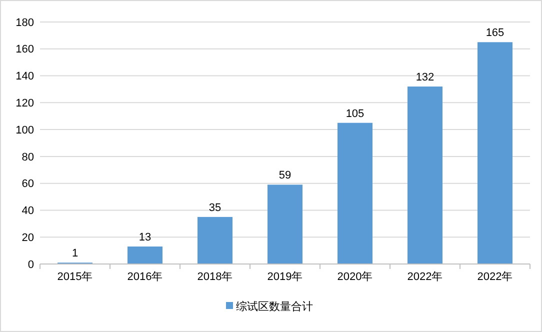 Image resolution: width=542 pixels, height=332 pixels. Describe the element at coordinates (495, 33) in the screenshot. I see `data-label: 165` at that location.